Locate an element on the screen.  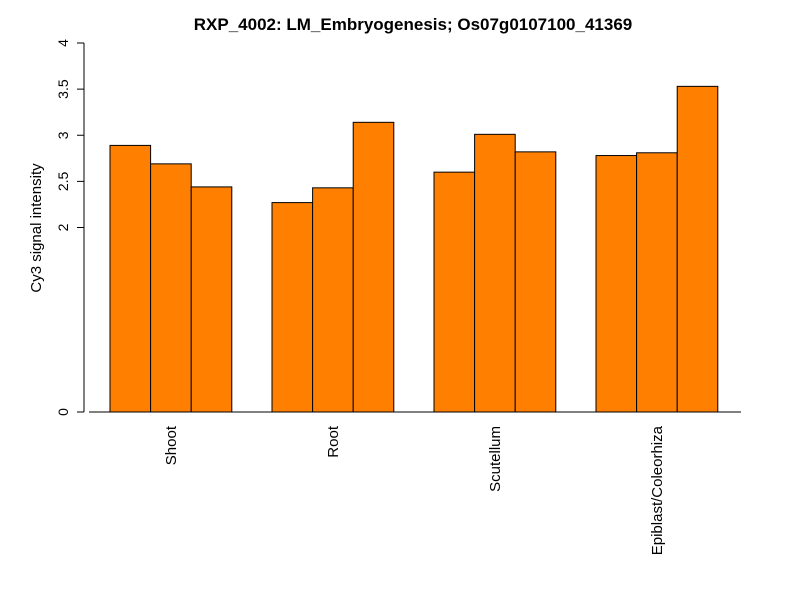
y-tick-label: 4 is located at coordinates (63, 43).